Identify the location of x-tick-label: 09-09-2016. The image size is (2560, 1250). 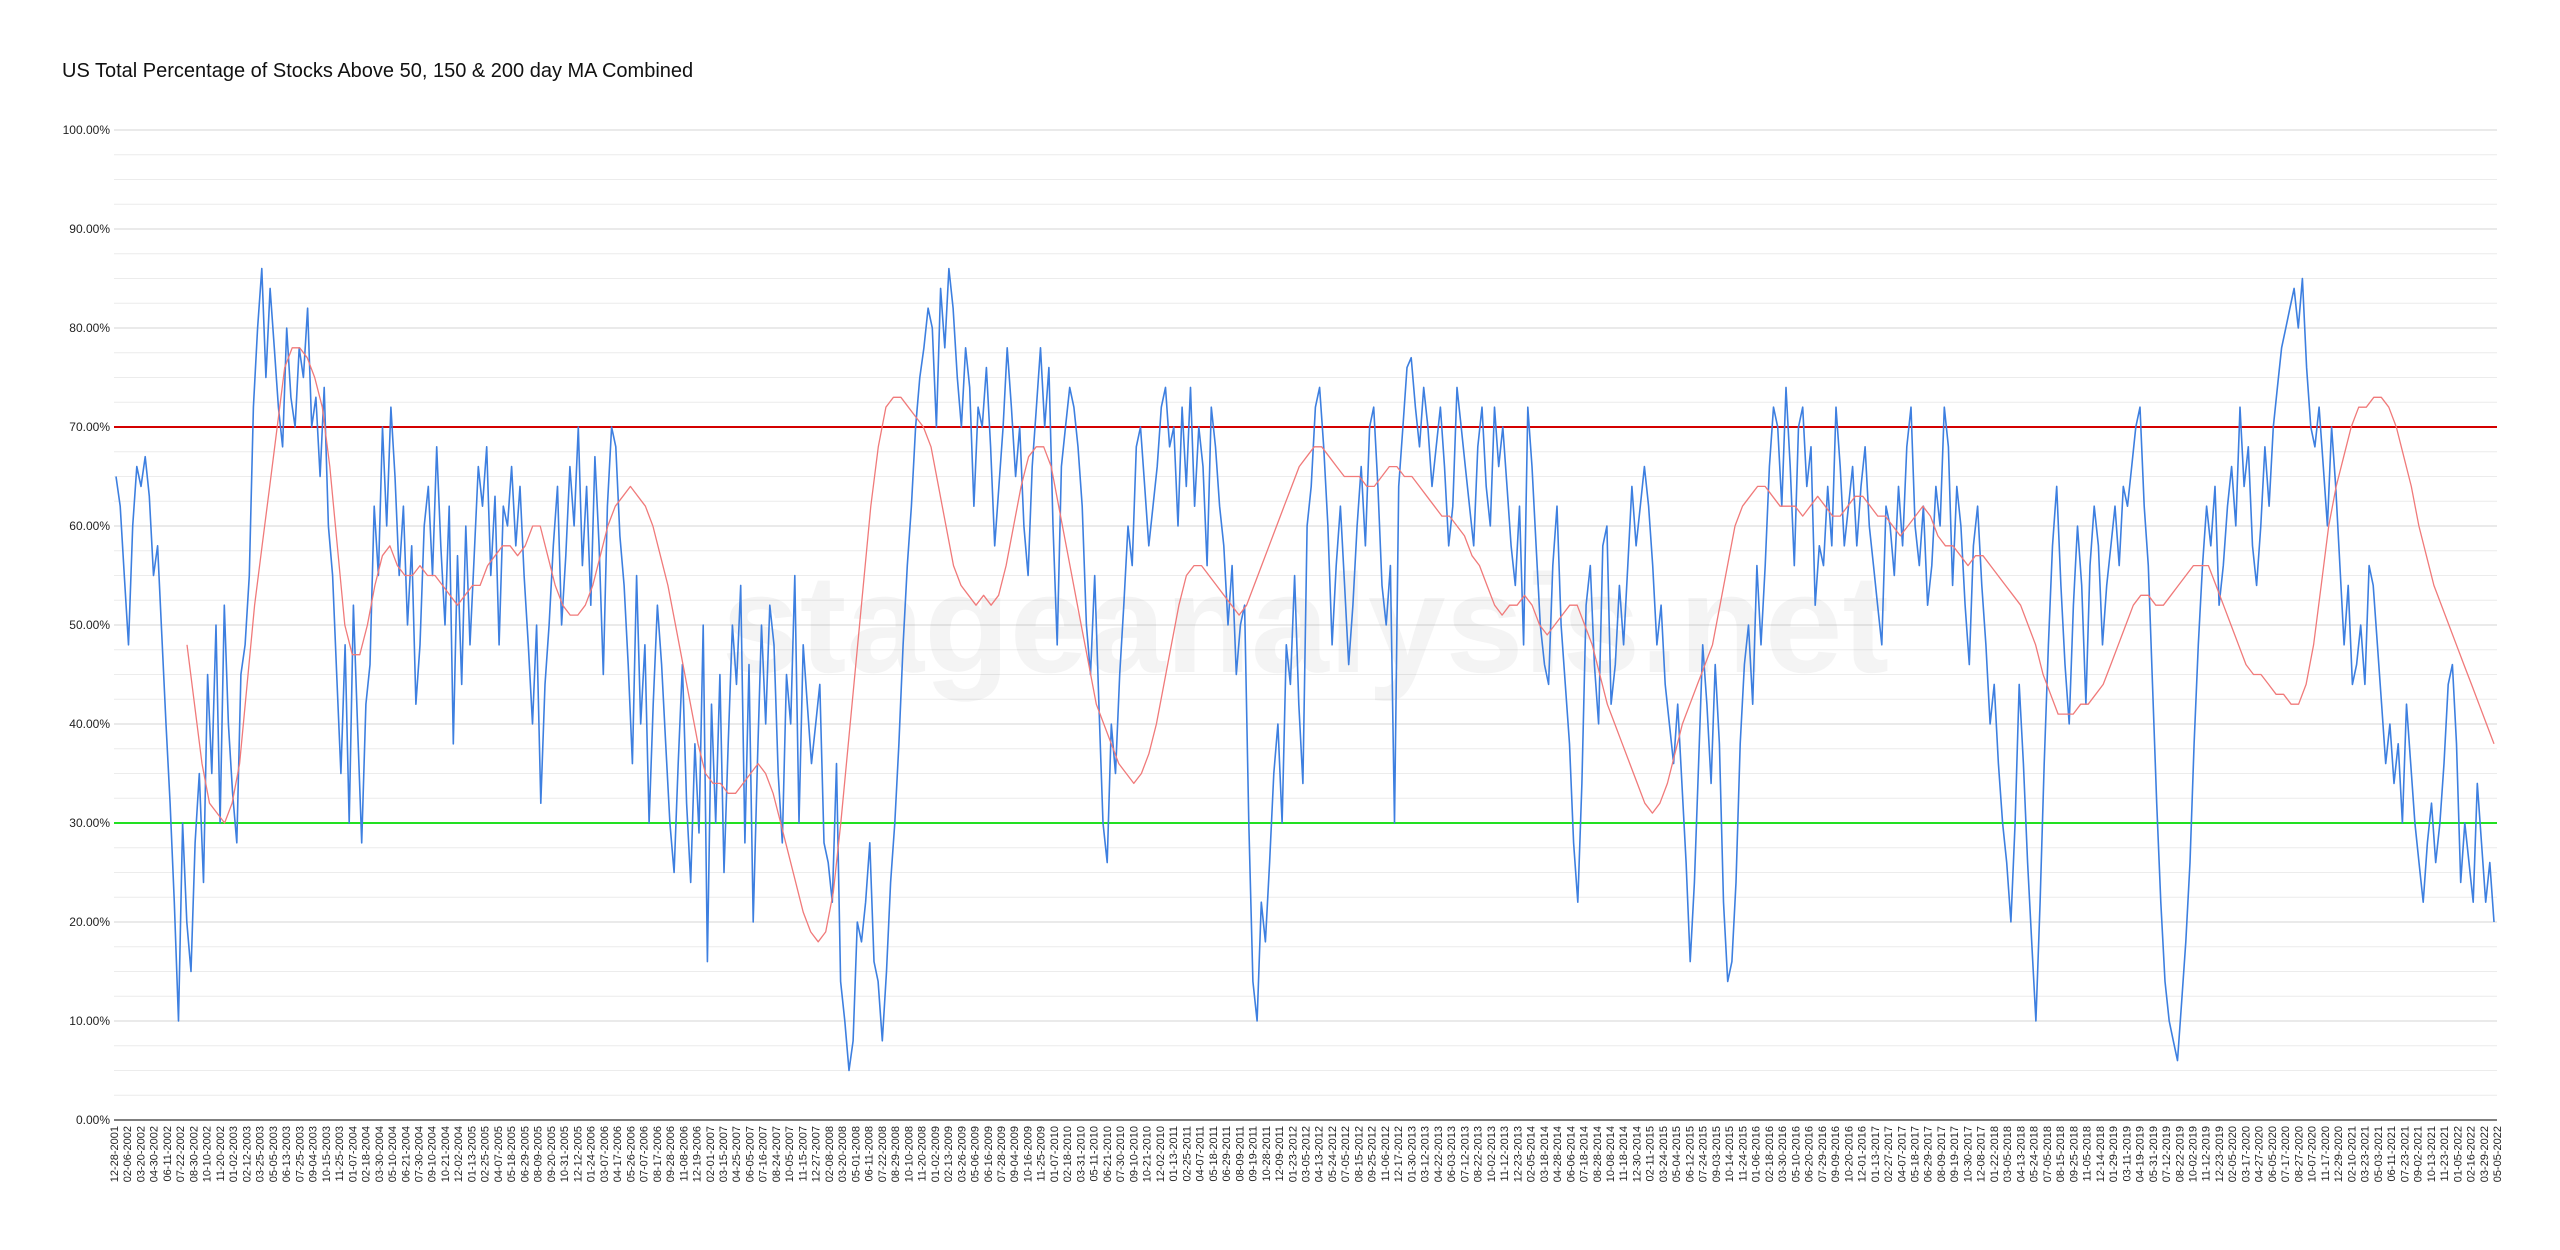
(1836, 1154).